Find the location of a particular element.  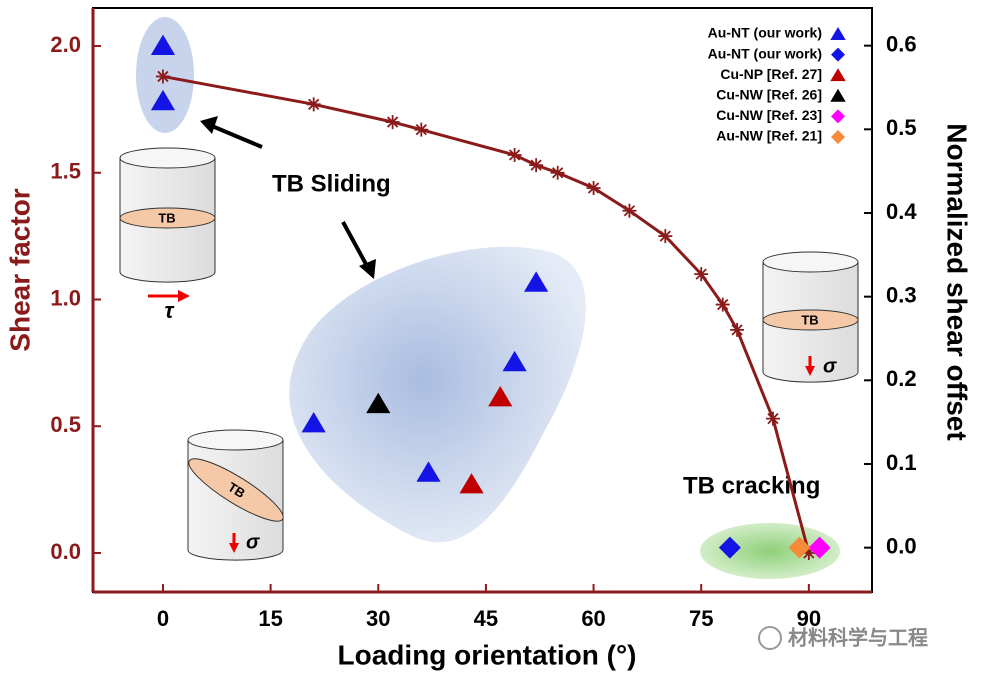

x-axis-title: Loading orientation (°) is located at coordinates (487, 654).